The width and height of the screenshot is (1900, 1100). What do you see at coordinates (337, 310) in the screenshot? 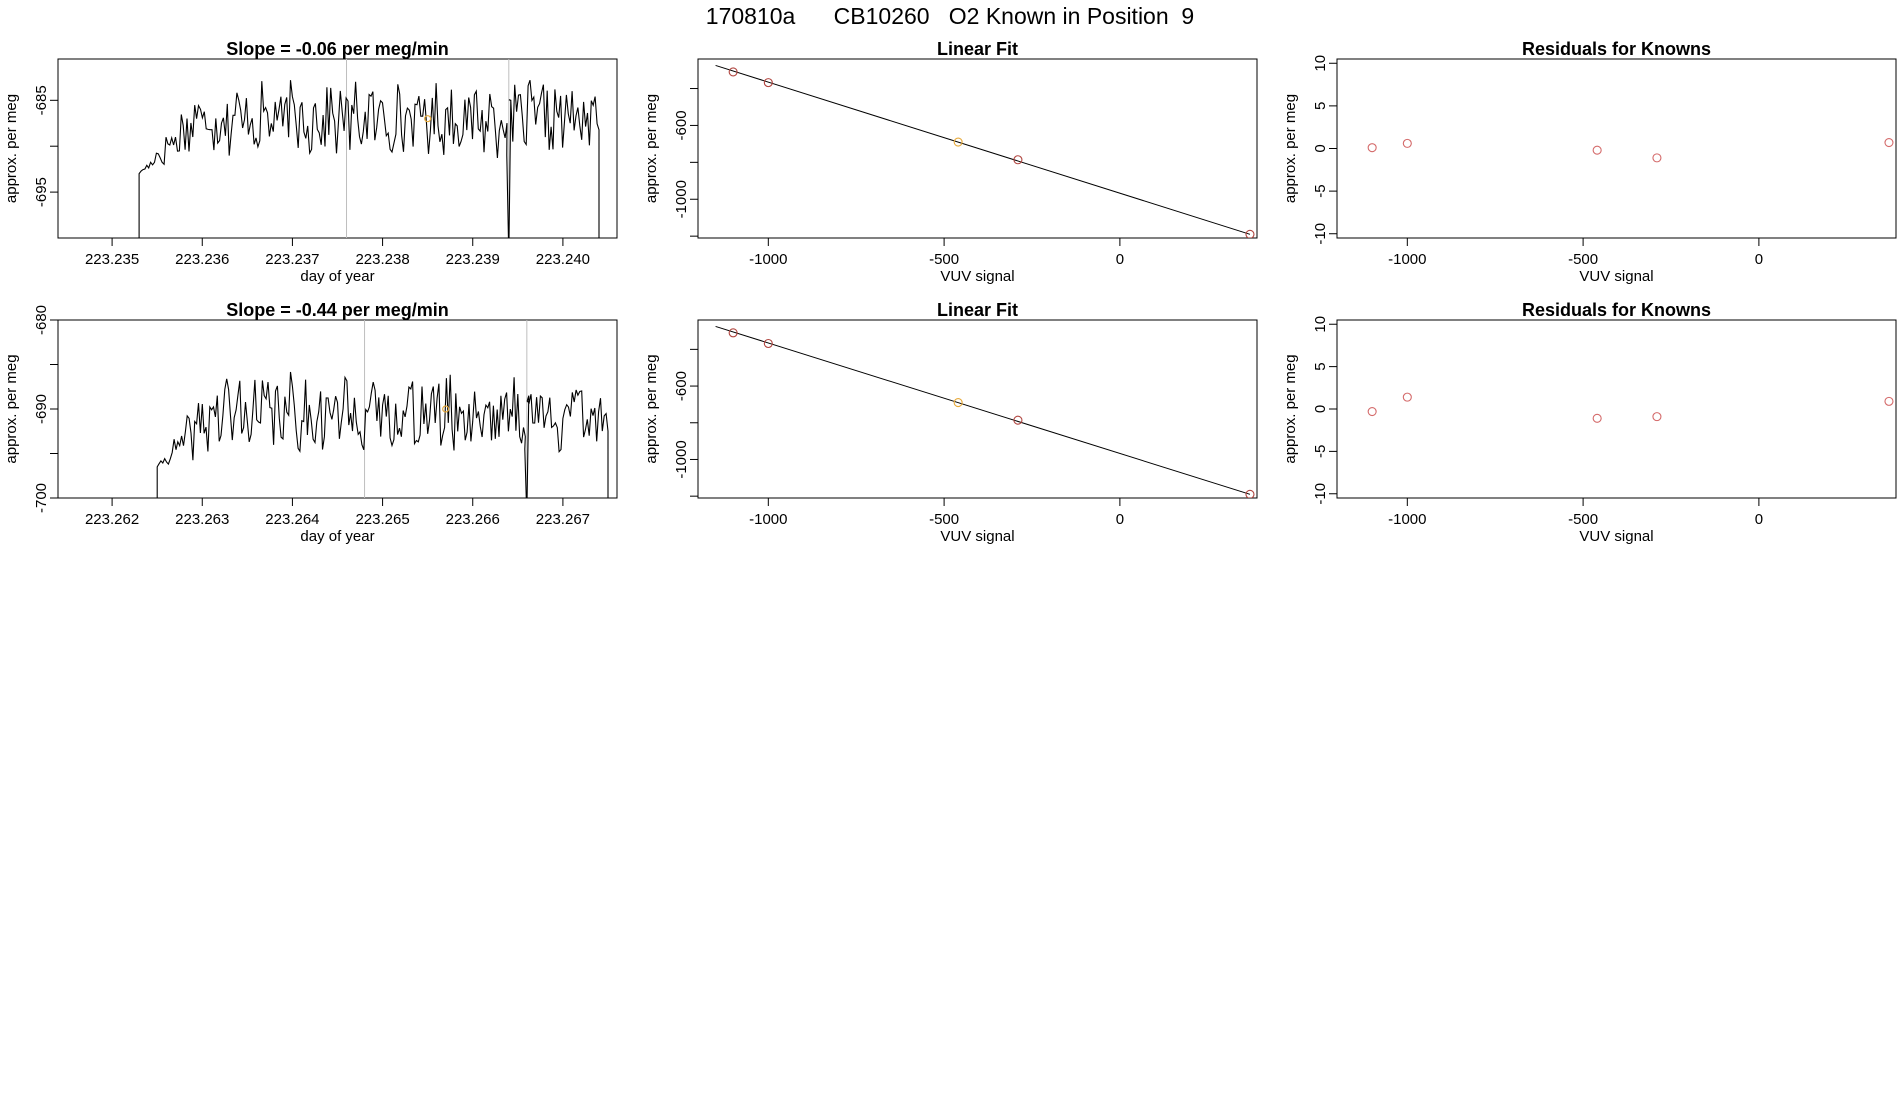
I see `chart-title: Slope = -0.44 per meg/min` at bounding box center [337, 310].